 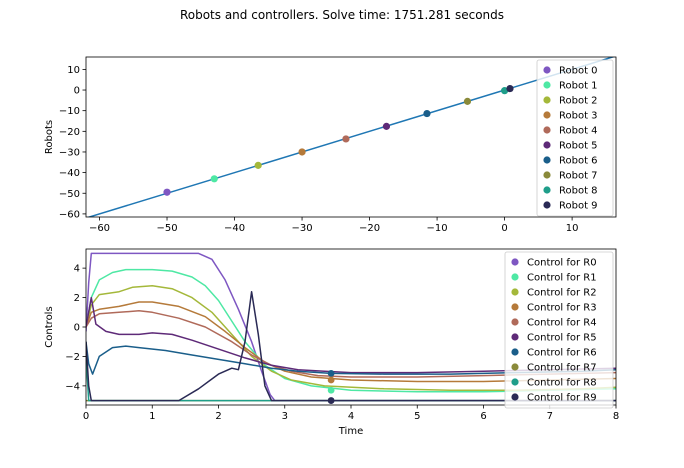 What do you see at coordinates (285, 416) in the screenshot?
I see `x-tick-label: 3` at bounding box center [285, 416].